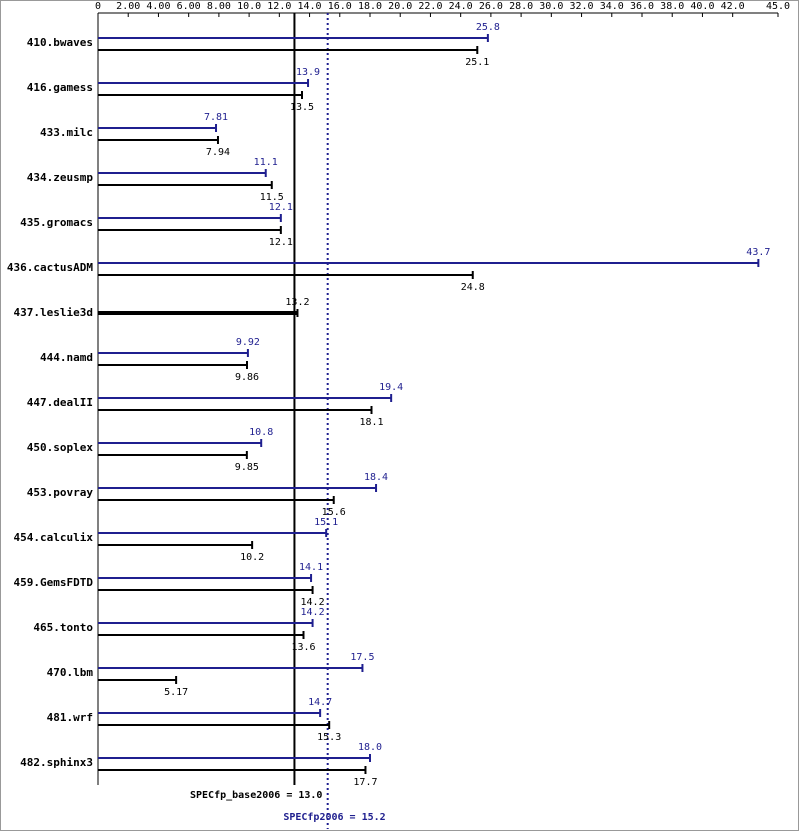 The image size is (799, 831). Describe the element at coordinates (778, 6) in the screenshot. I see `x-tick-label: 45.0` at that location.